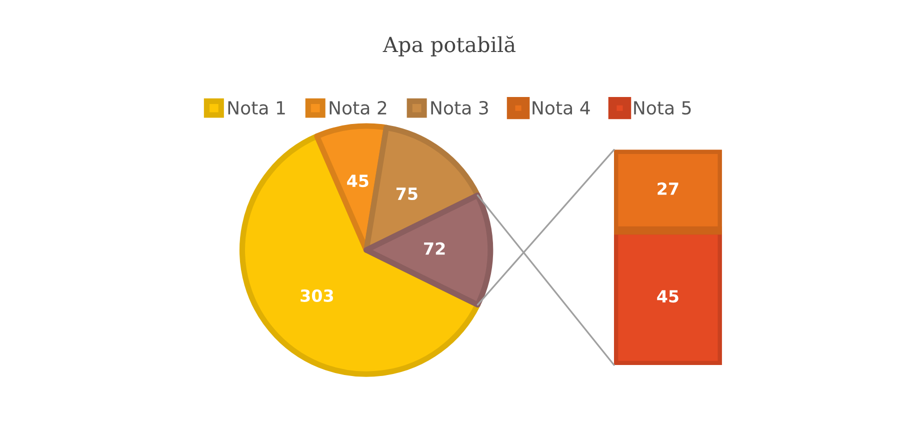 Image resolution: width=899 pixels, height=422 pixels. What do you see at coordinates (317, 295) in the screenshot?
I see `data-label: 303` at bounding box center [317, 295].